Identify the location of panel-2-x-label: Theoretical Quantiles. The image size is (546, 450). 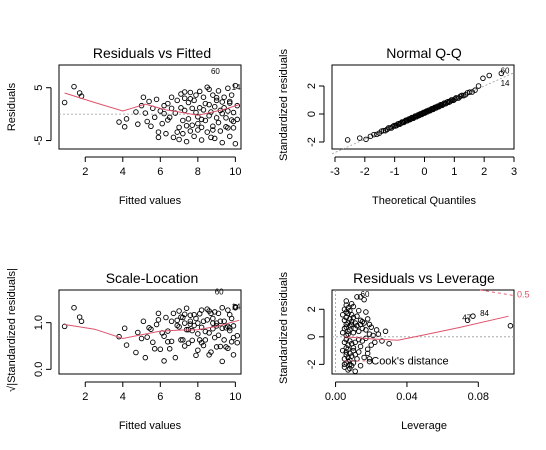
(424, 201).